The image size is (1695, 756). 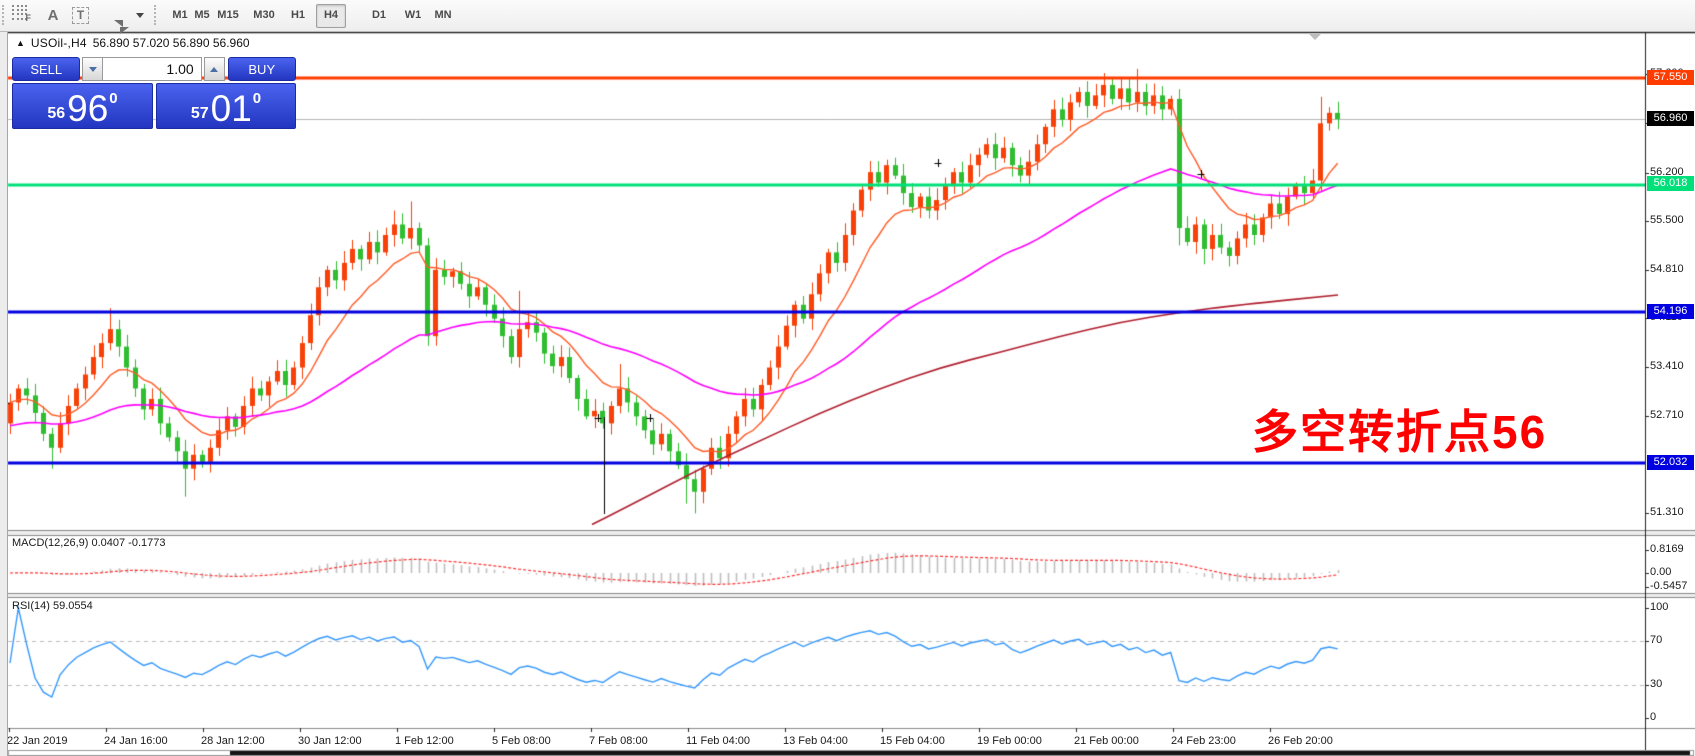 I want to click on rsi-tick-label: 70, so click(x=1656, y=640).